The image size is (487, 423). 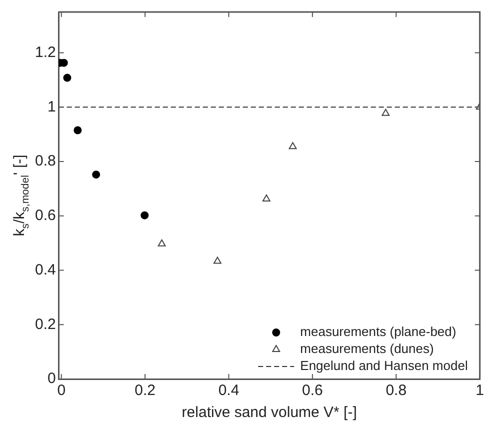 I want to click on x-tick-label: 0.6, so click(x=312, y=391).